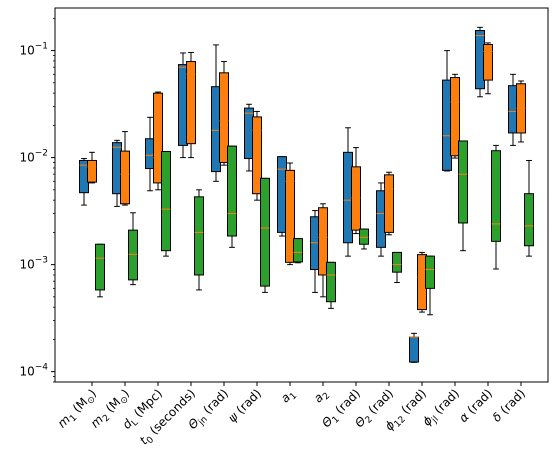  Describe the element at coordinates (442, 408) in the screenshot. I see `x-category-label: ϕjl (rad)` at that location.